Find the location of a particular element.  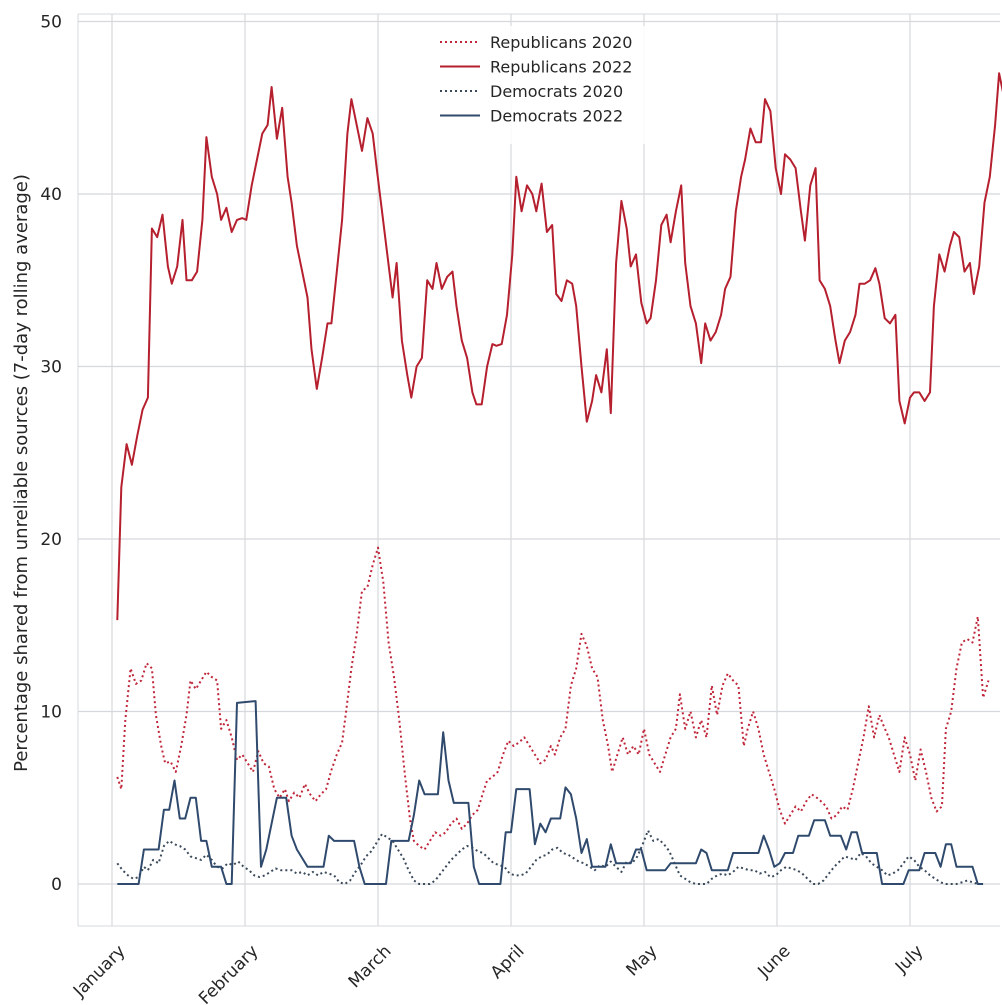

x-tick-label: June is located at coordinates (774, 961).